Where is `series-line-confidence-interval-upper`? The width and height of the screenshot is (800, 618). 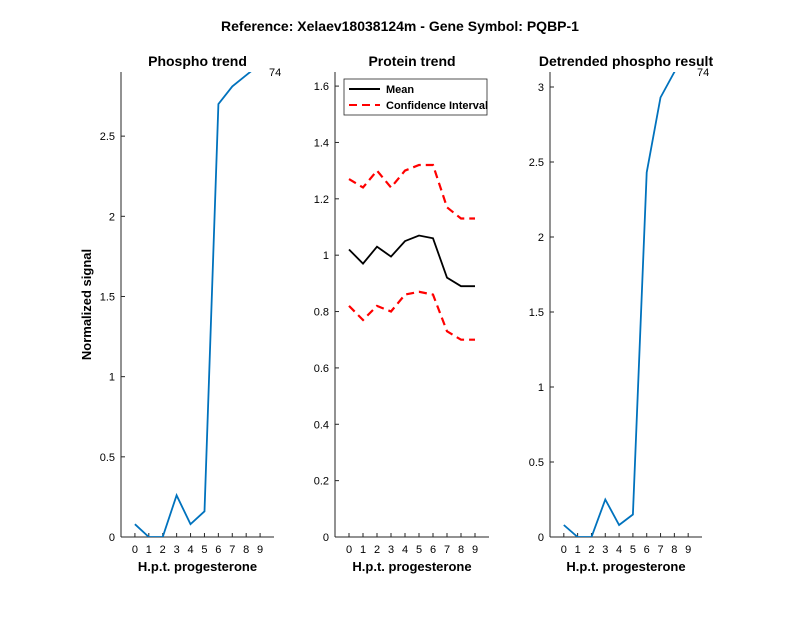
series-line-confidence-interval-upper is located at coordinates (411, 191).